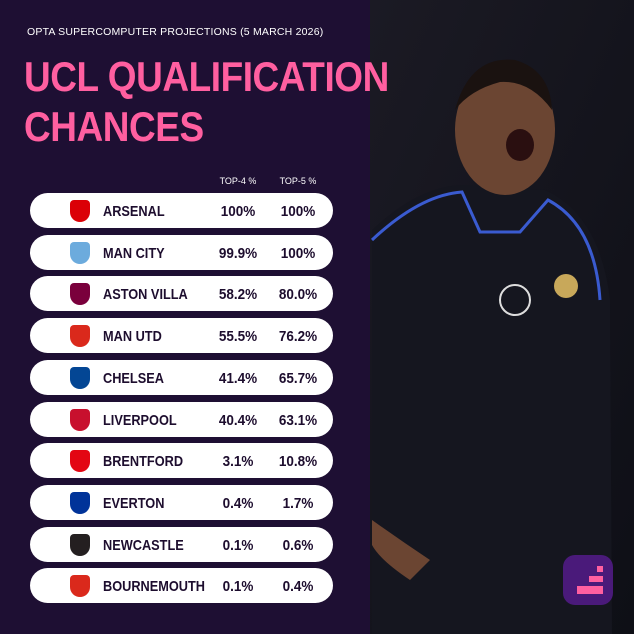 This screenshot has height=634, width=634. Describe the element at coordinates (503, 84) in the screenshot. I see `hair` at that location.